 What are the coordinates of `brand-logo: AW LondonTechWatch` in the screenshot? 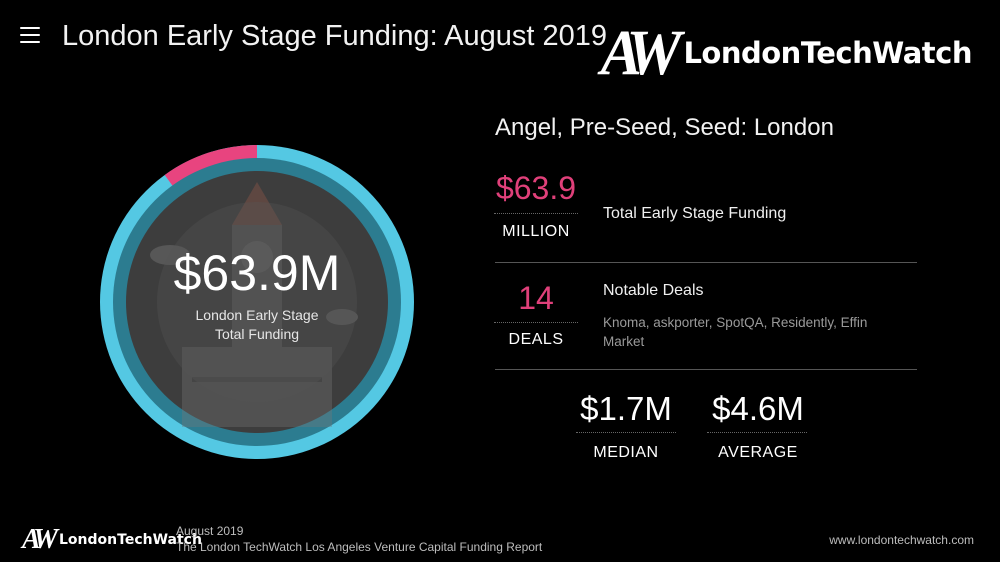 It's located at (786, 53).